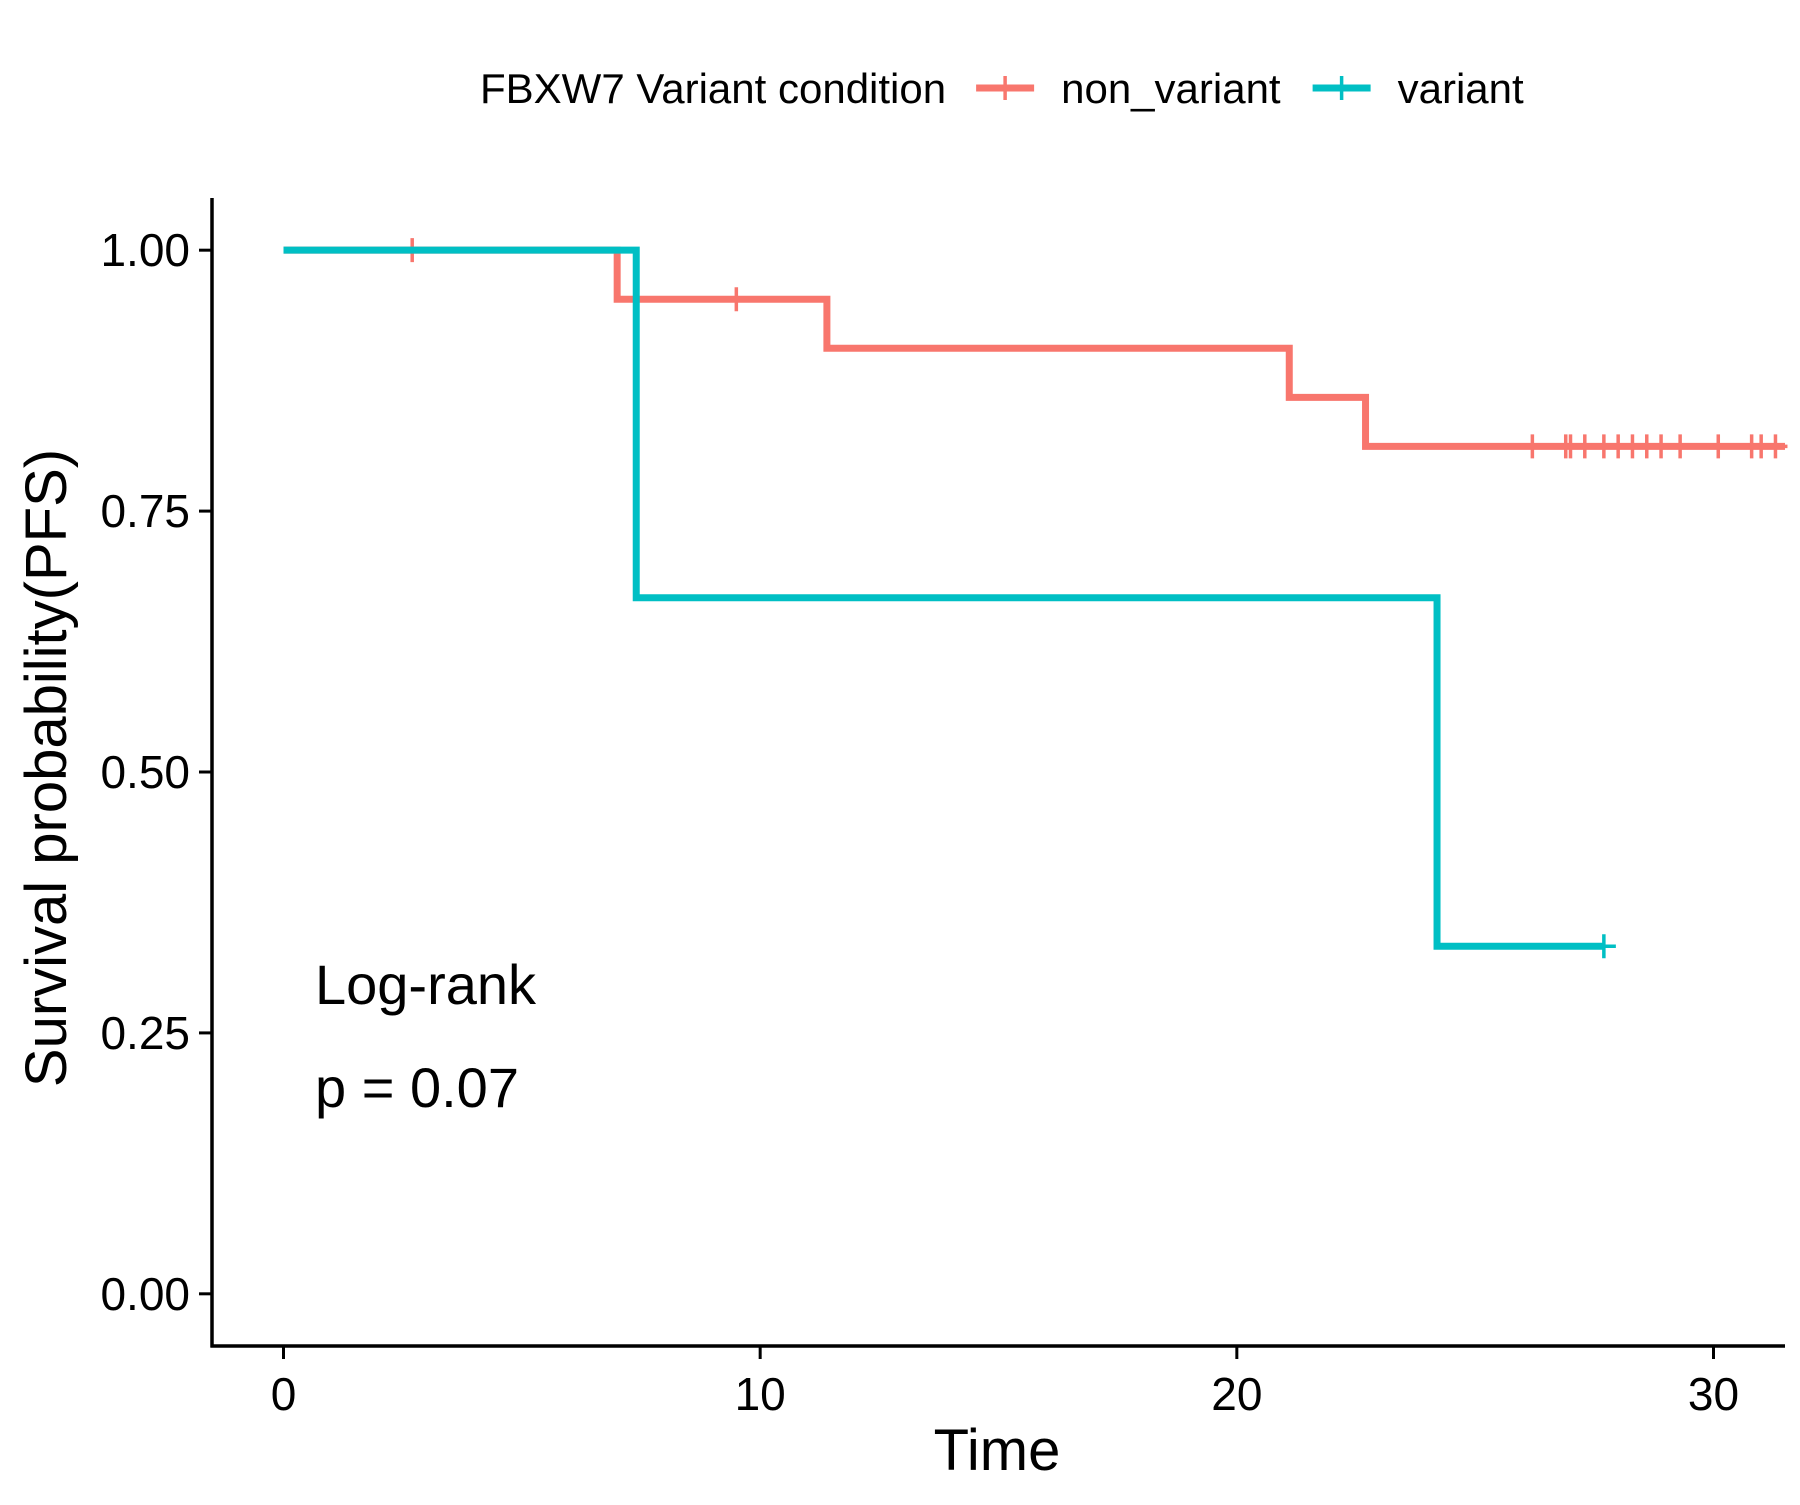 Image resolution: width=1800 pixels, height=1505 pixels. I want to click on y-tick-label: 0.75, so click(145, 511).